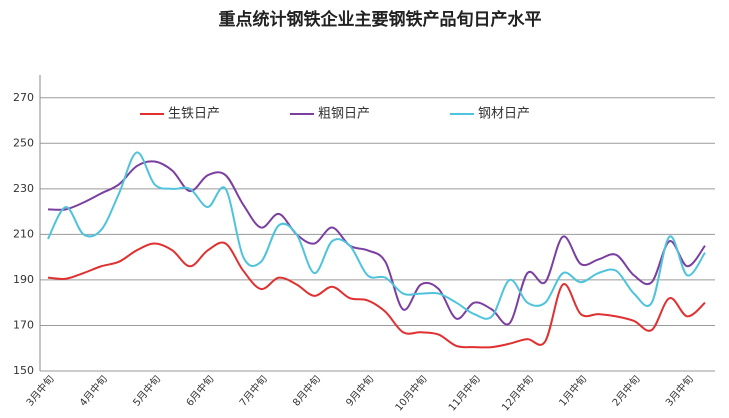  Describe the element at coordinates (504, 114) in the screenshot. I see `legend-label: 钢材日产` at that location.